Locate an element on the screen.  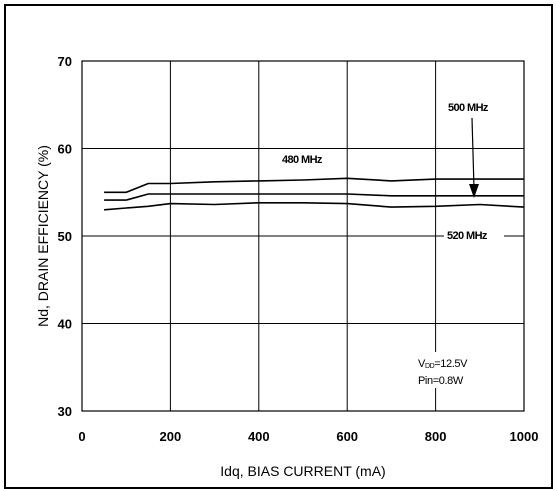
x-tick-label: 800 is located at coordinates (436, 436).